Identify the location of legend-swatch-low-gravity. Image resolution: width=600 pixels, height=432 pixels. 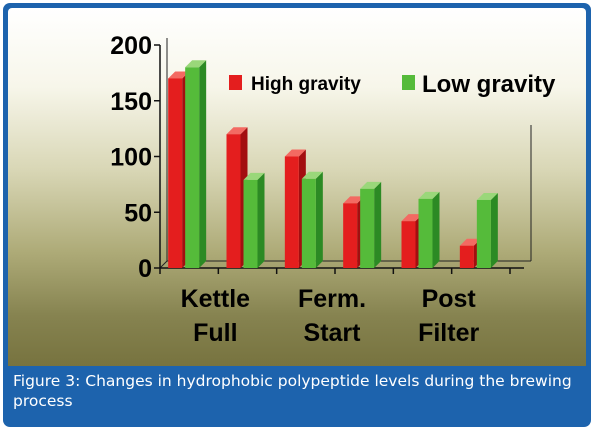
(408, 82).